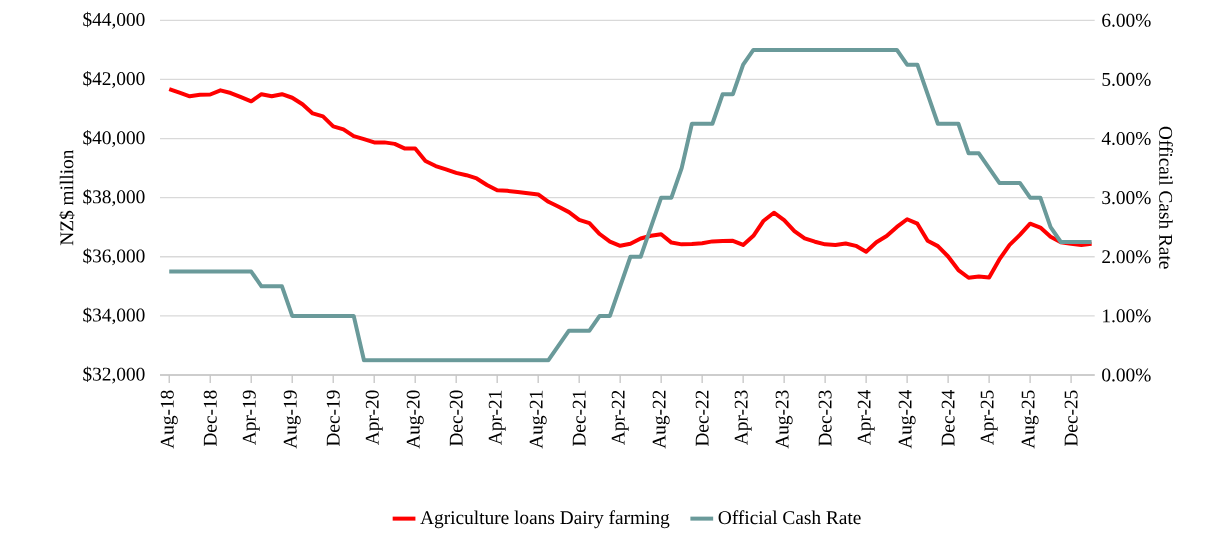 The width and height of the screenshot is (1225, 535). Describe the element at coordinates (789, 517) in the screenshot. I see `legend-label: Official Cash Rate` at that location.